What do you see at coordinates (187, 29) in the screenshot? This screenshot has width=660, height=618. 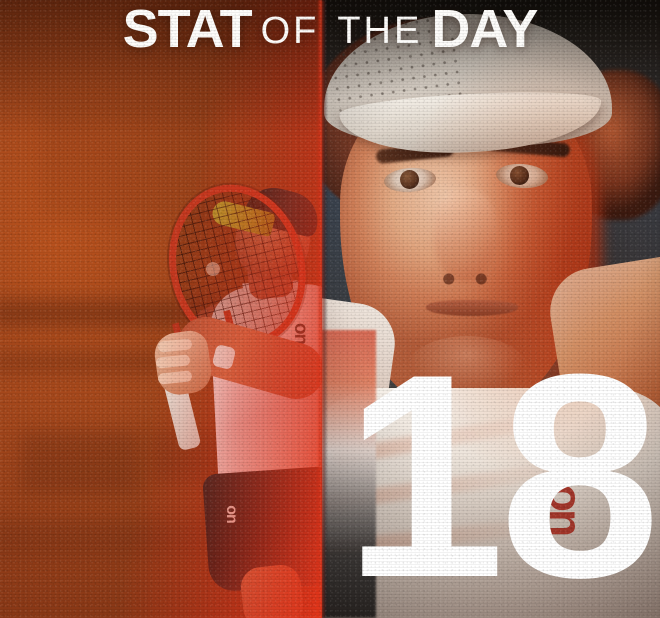 I see `title-word-stat: STAT` at bounding box center [187, 29].